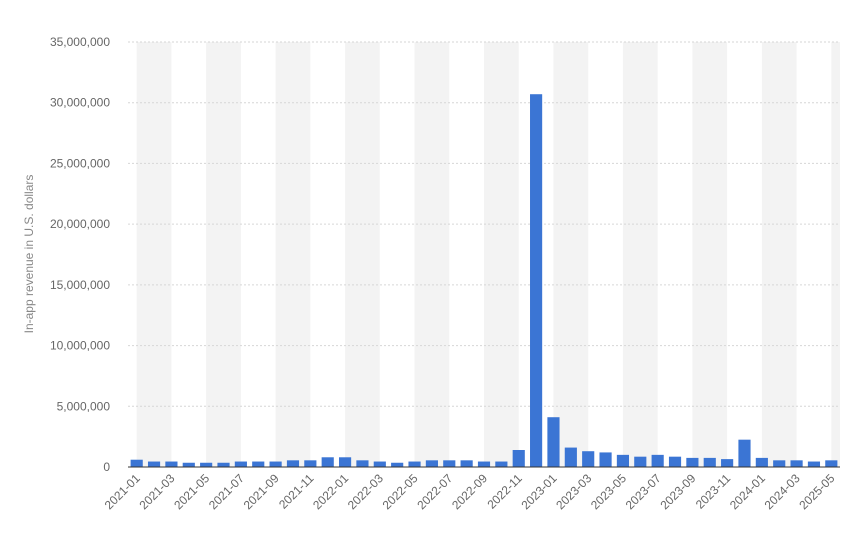 The width and height of the screenshot is (850, 556). What do you see at coordinates (365, 491) in the screenshot?
I see `x-tick-label: 2022-03` at bounding box center [365, 491].